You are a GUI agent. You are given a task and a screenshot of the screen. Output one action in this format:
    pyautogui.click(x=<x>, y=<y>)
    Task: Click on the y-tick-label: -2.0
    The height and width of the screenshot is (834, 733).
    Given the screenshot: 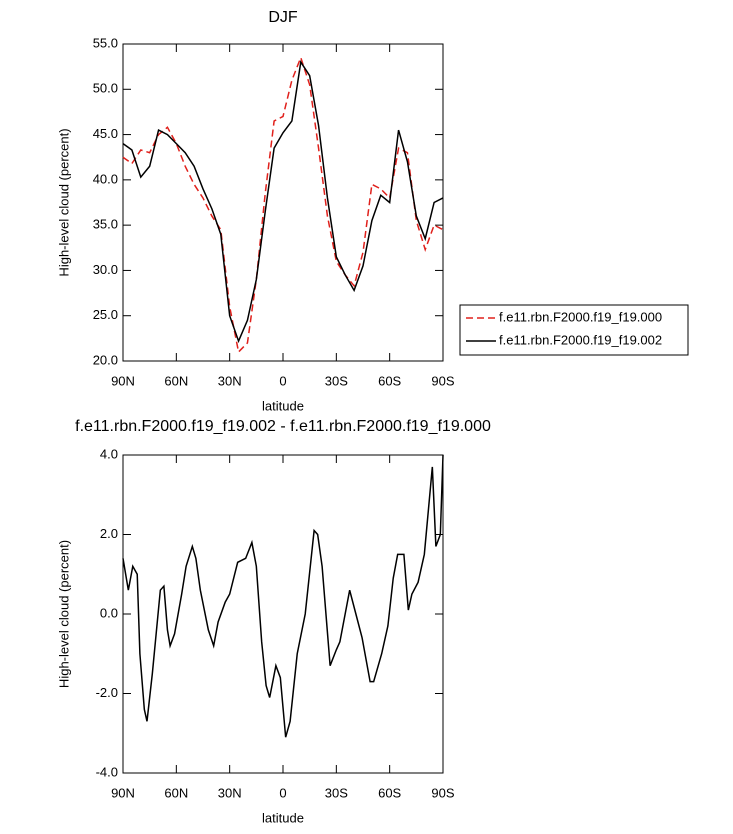 What is the action you would take?
    pyautogui.click(x=107, y=692)
    